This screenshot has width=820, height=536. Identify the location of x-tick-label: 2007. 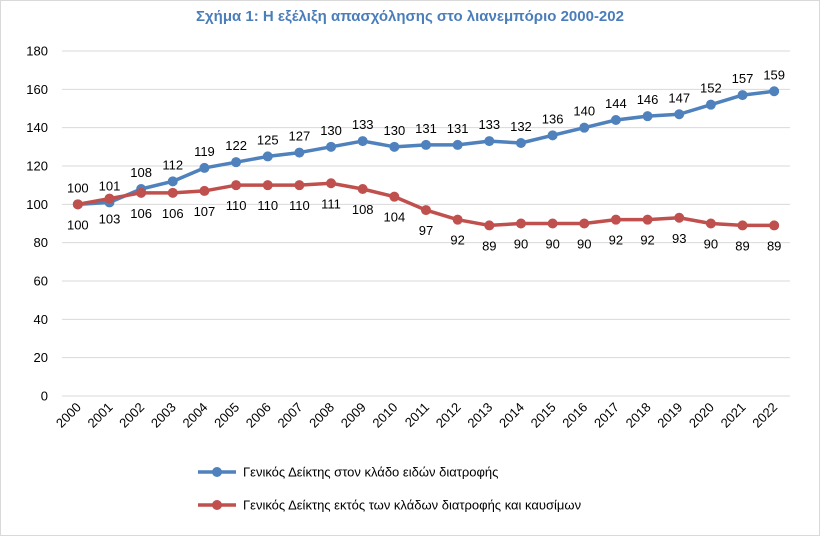
(289, 415).